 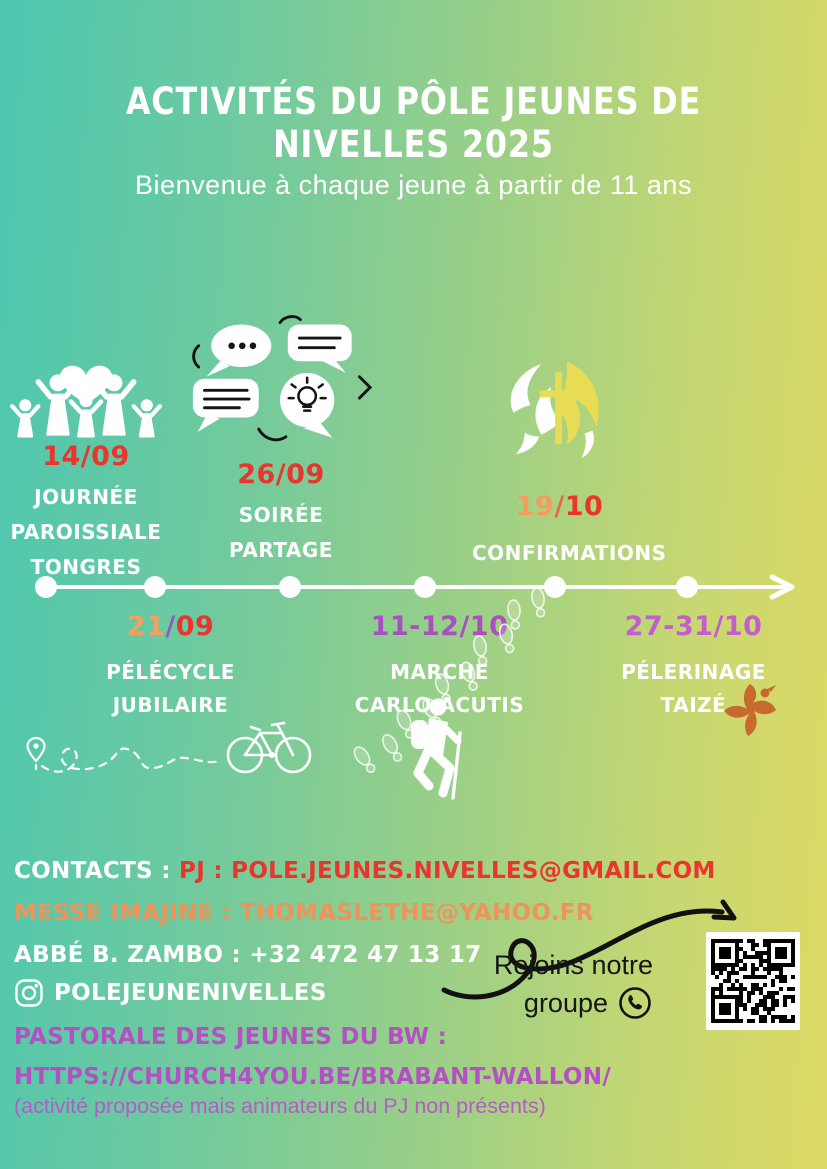 What do you see at coordinates (313, 1077) in the screenshot?
I see `contact-line-pastorale-url: HTTPS://CHURCH4YOU.BE/BRABANT-WALLON/` at bounding box center [313, 1077].